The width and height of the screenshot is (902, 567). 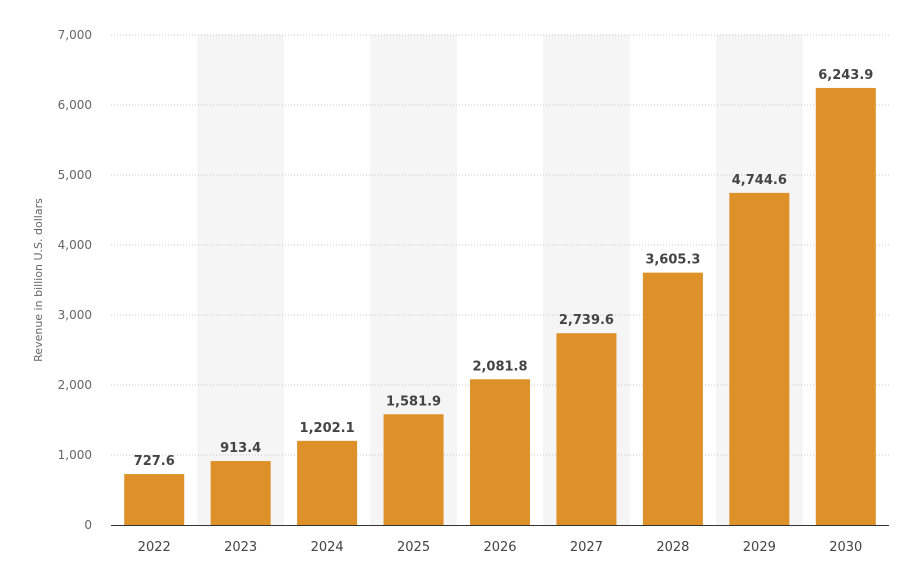 What do you see at coordinates (413, 401) in the screenshot?
I see `data-label: 1,581.9` at bounding box center [413, 401].